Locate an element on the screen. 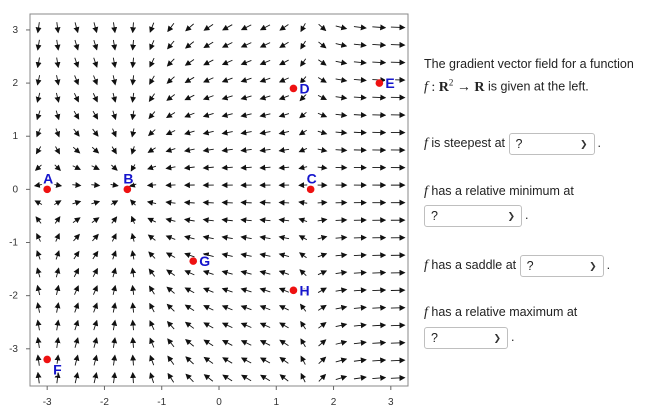 The image size is (666, 416). x-tick-label: 3 is located at coordinates (391, 402).